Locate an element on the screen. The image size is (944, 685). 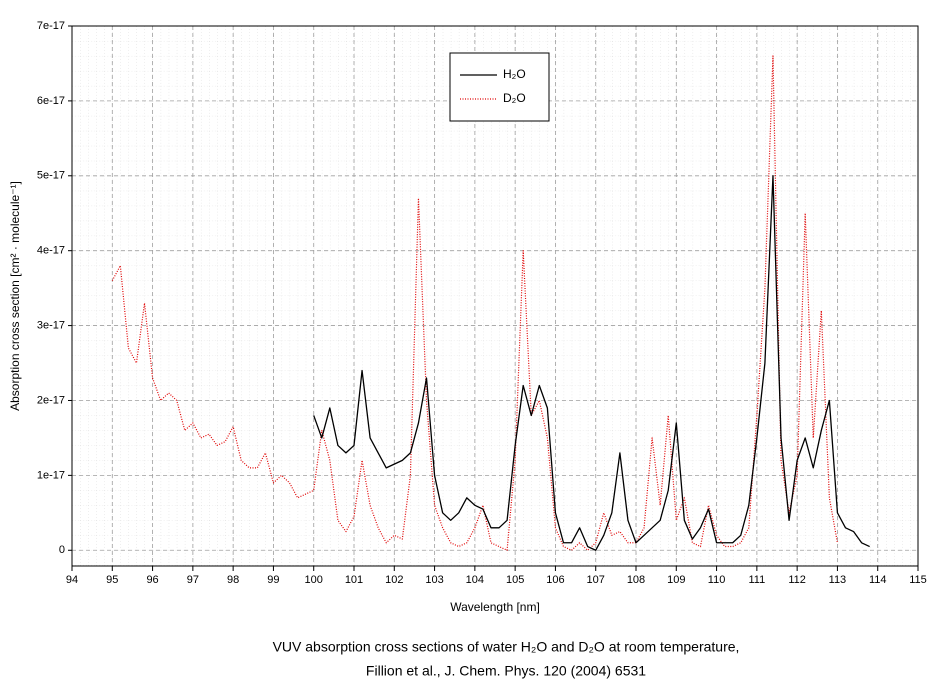
x-tick-label: 103 is located at coordinates (434, 580).